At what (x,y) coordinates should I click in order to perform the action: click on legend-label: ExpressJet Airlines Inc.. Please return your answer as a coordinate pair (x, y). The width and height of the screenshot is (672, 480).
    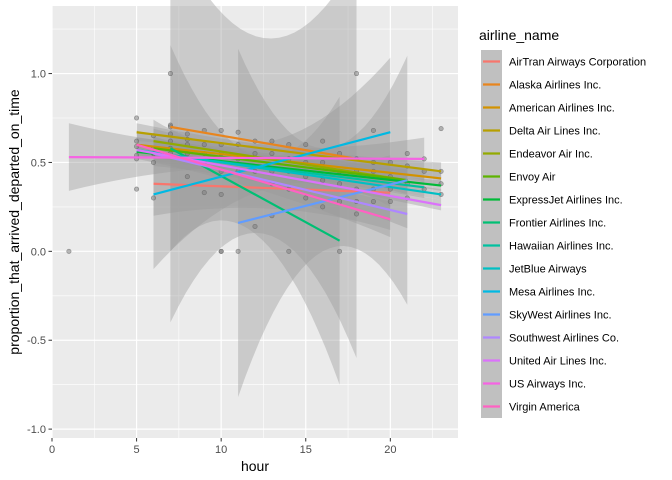
    Looking at the image, I should click on (566, 201).